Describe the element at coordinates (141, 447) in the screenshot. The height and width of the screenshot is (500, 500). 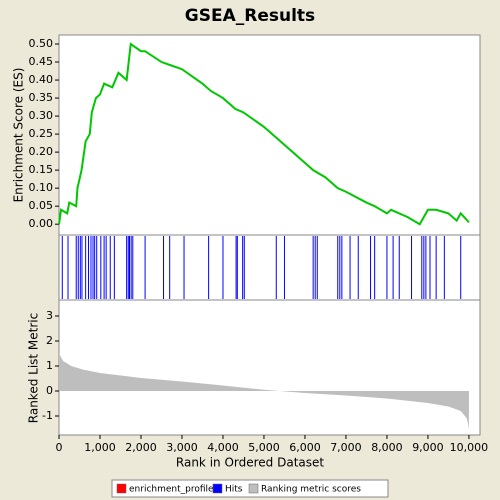
I see `x-tick-label: 2,000` at that location.